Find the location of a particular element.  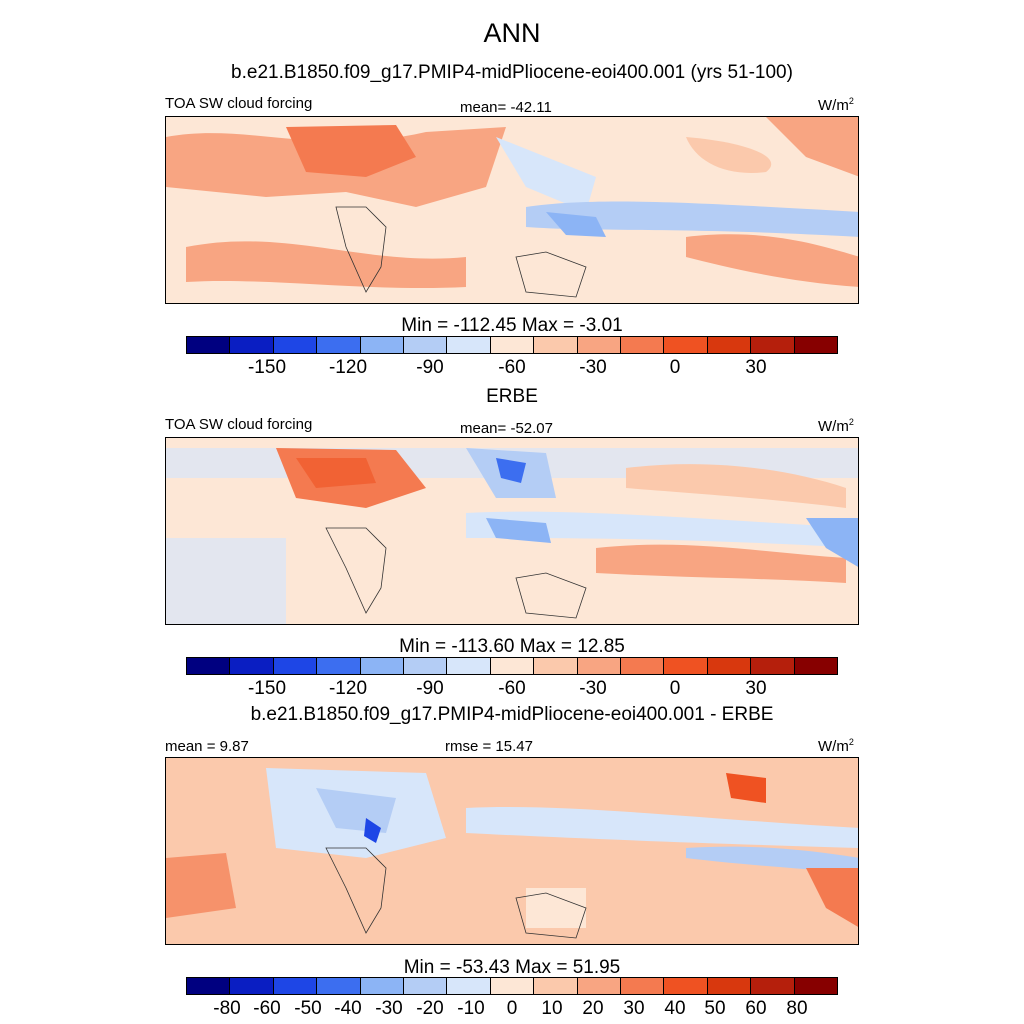

colorbar-3-tick: -40 is located at coordinates (348, 1008).